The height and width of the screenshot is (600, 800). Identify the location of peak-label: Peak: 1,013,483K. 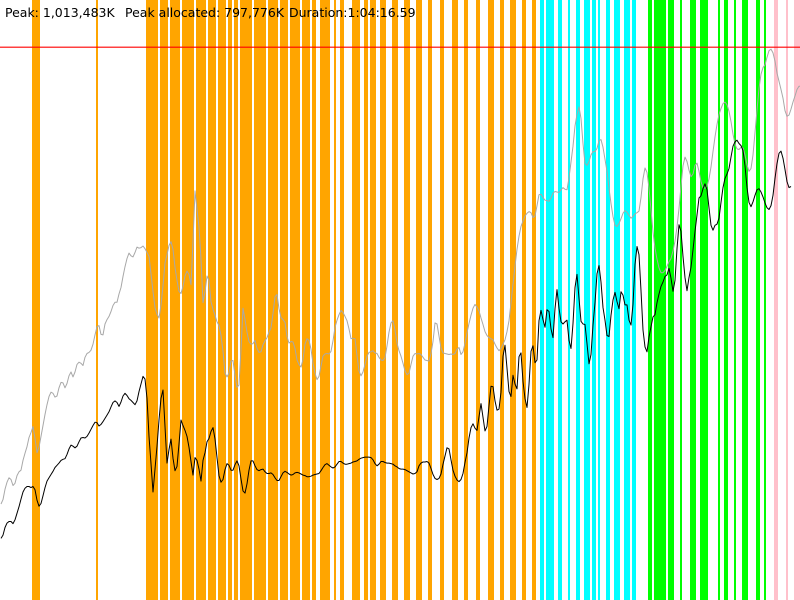
(60, 12).